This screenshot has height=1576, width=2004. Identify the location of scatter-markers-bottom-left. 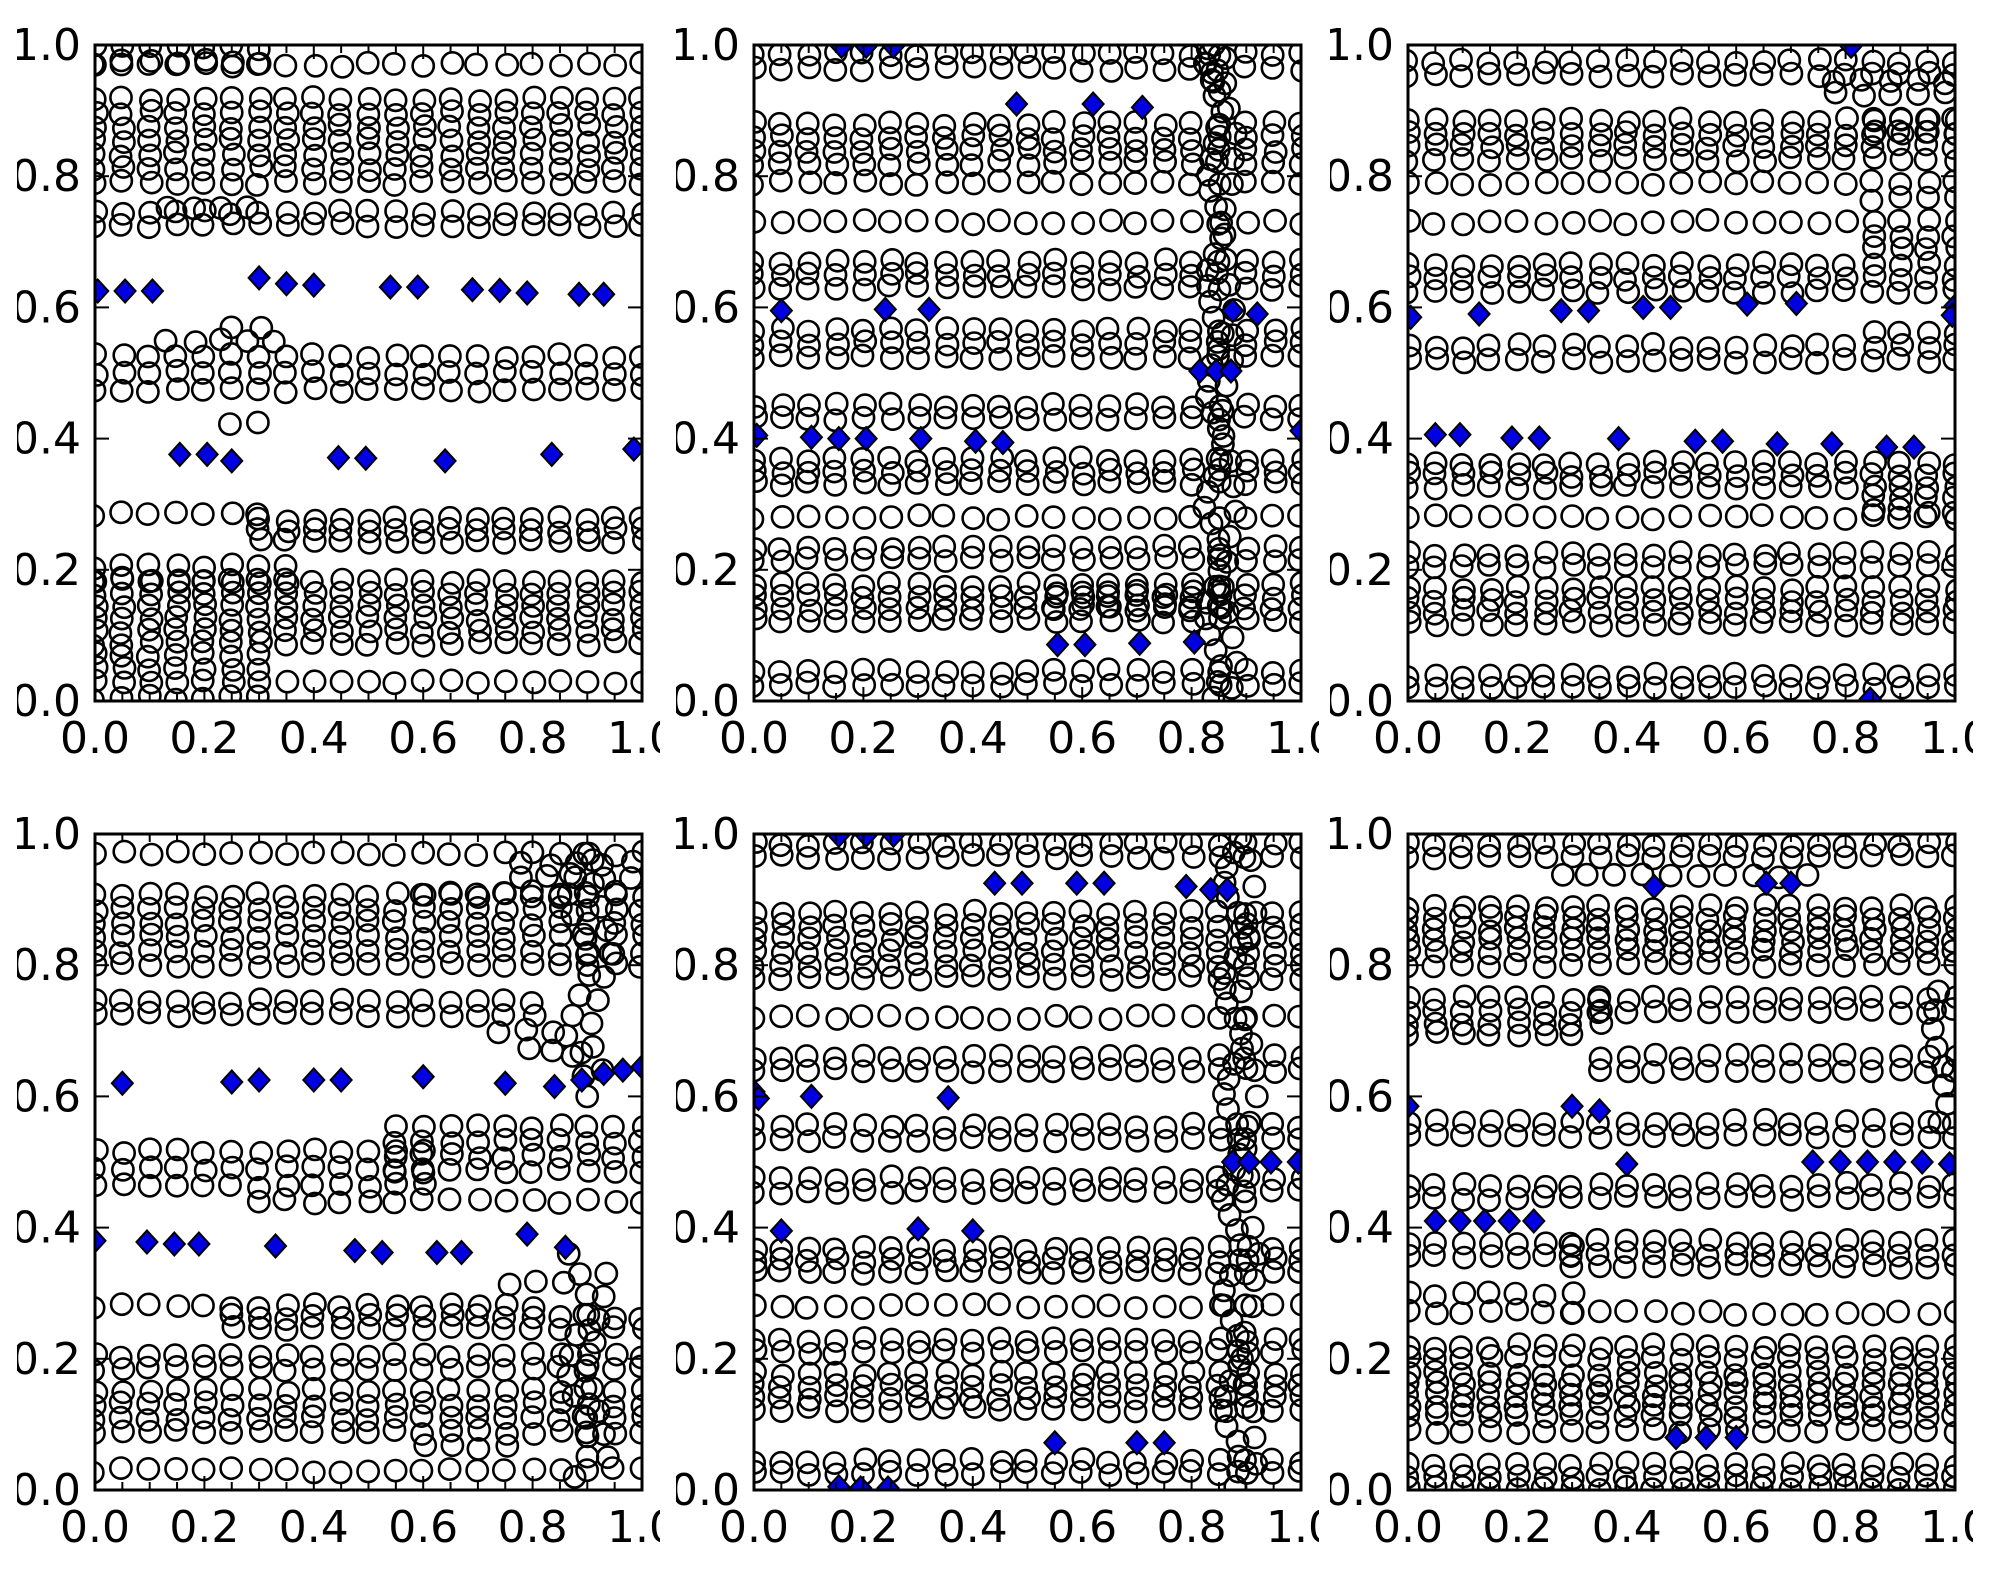
(368, 1164).